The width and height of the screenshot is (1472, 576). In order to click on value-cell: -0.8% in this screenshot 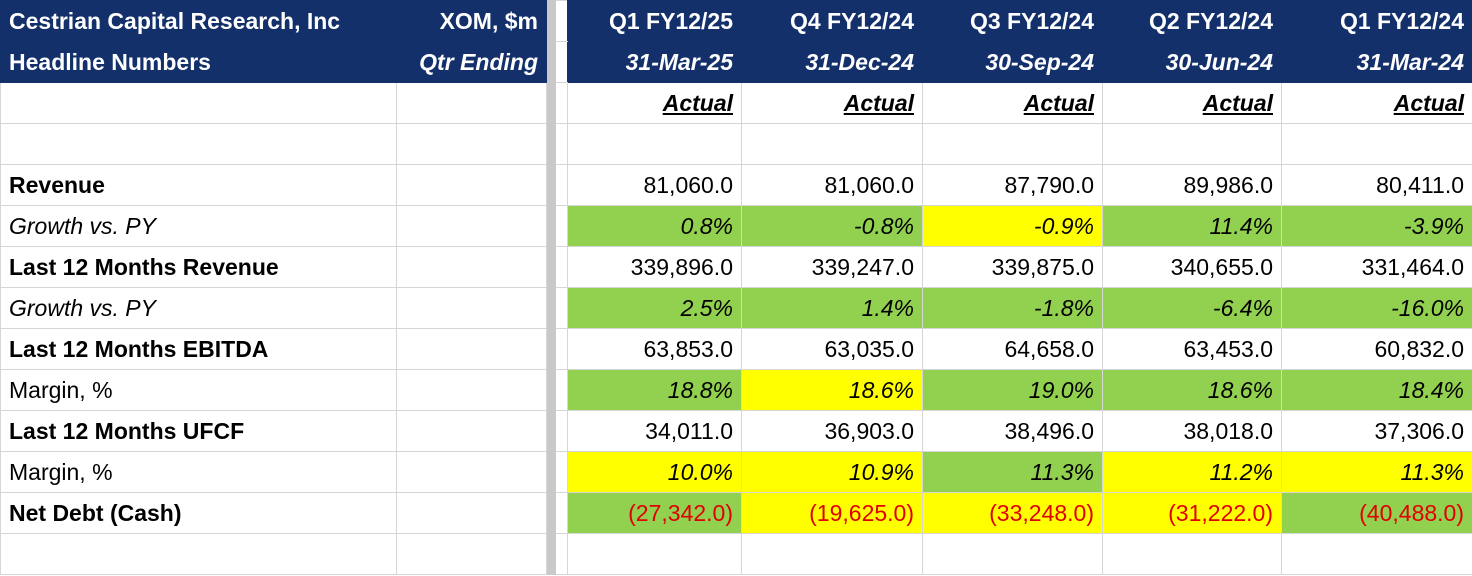, I will do `click(832, 226)`.